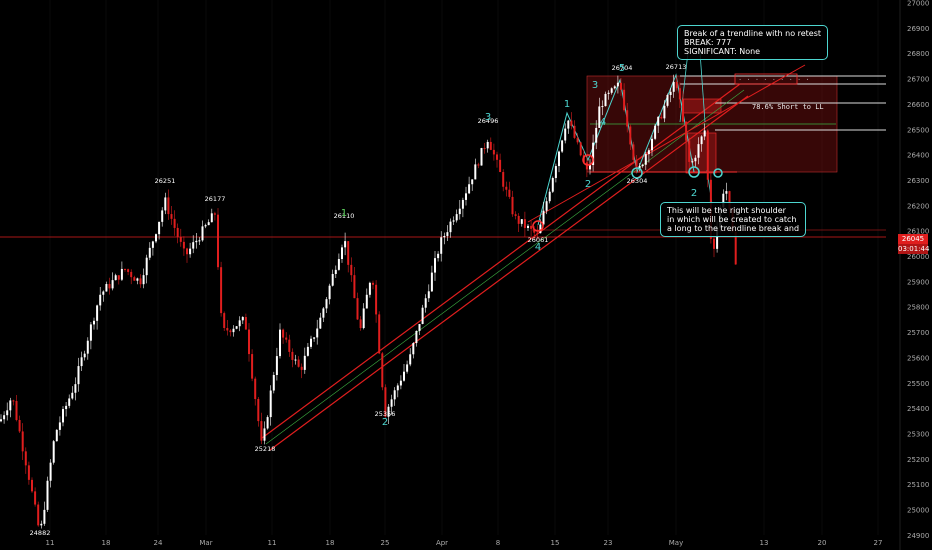  Describe the element at coordinates (918, 409) in the screenshot. I see `y-tick-label: 25400` at that location.